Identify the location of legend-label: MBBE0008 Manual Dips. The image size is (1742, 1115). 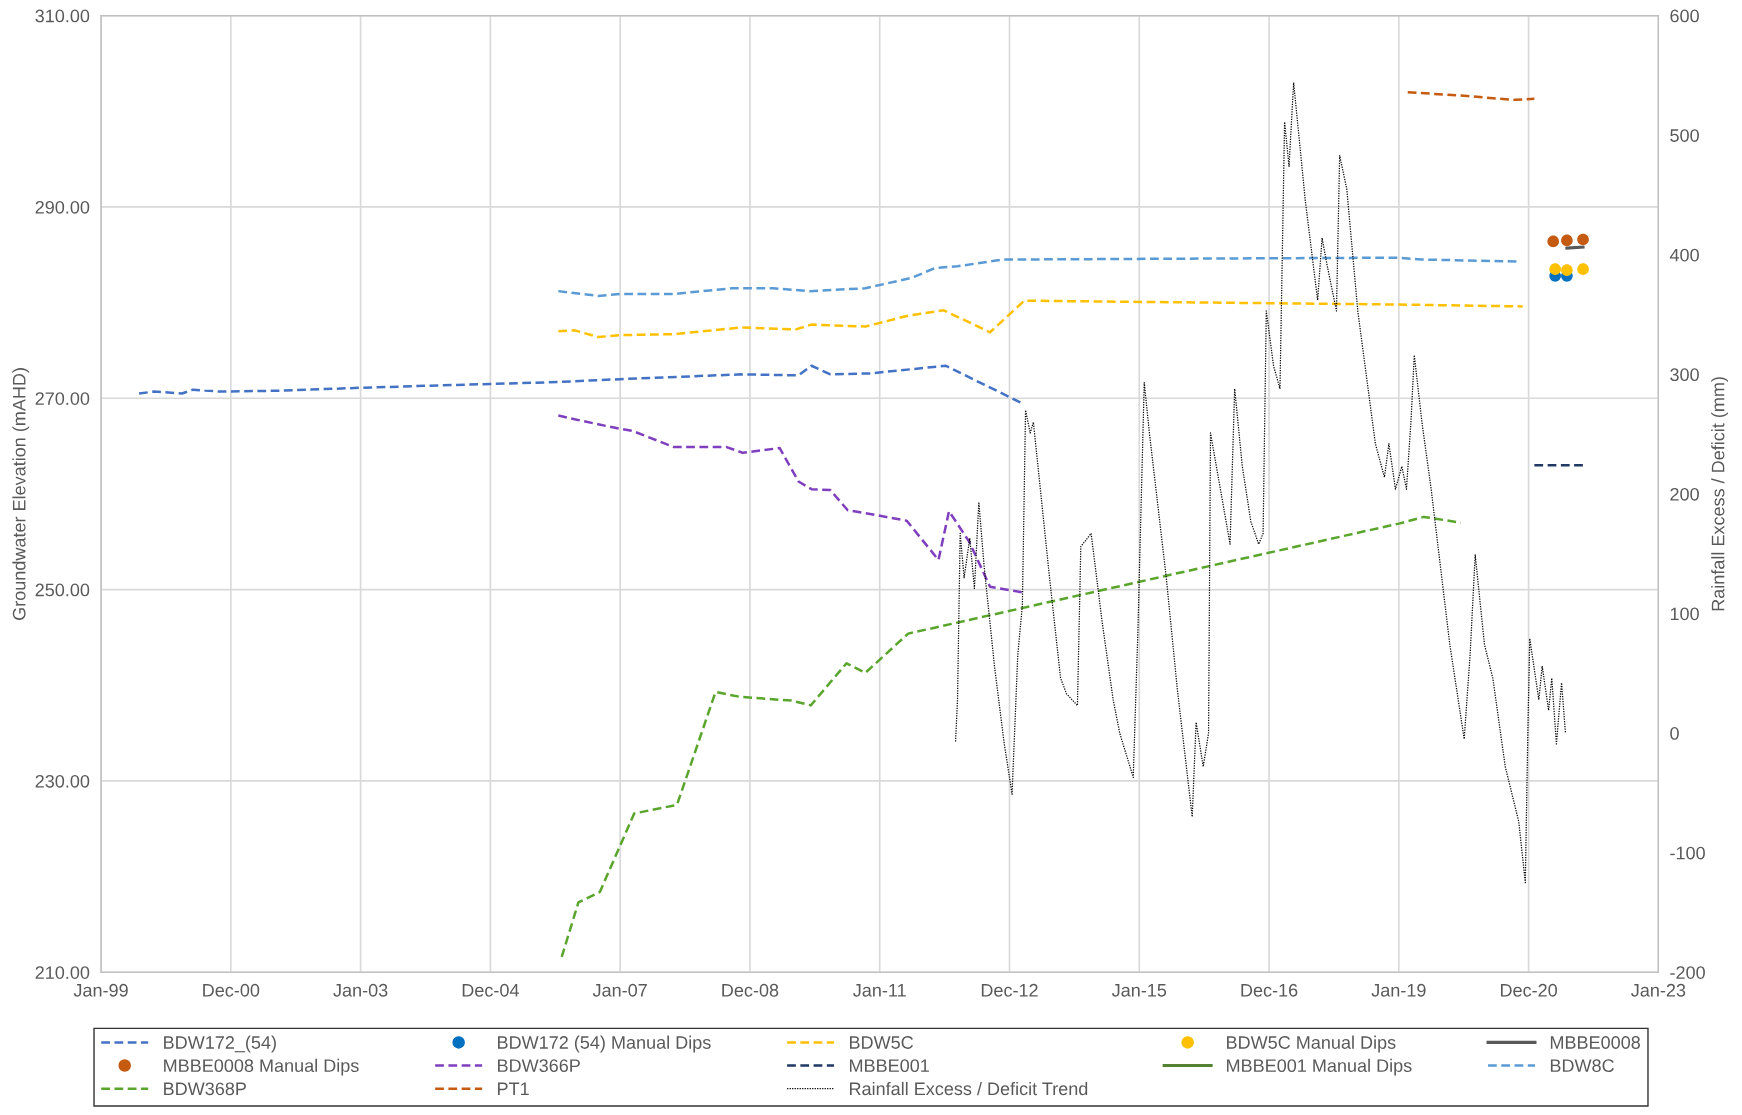
(261, 1067).